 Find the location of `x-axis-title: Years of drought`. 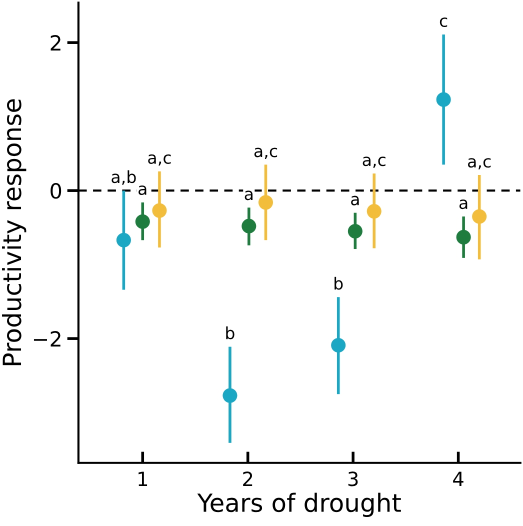

x-axis-title: Years of drought is located at coordinates (299, 505).